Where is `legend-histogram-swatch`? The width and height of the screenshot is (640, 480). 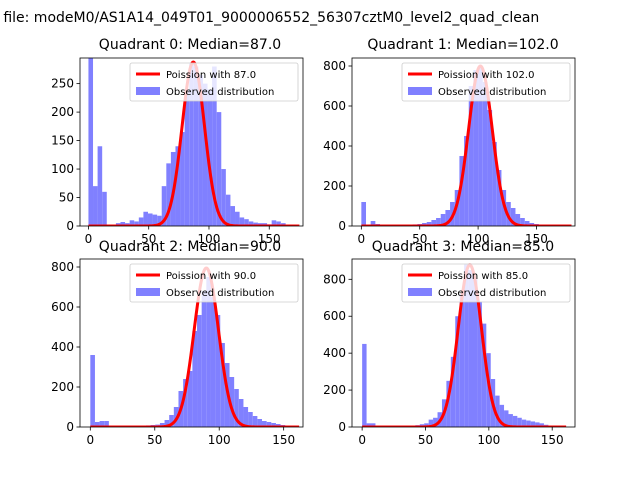
legend-histogram-swatch is located at coordinates (148, 91).